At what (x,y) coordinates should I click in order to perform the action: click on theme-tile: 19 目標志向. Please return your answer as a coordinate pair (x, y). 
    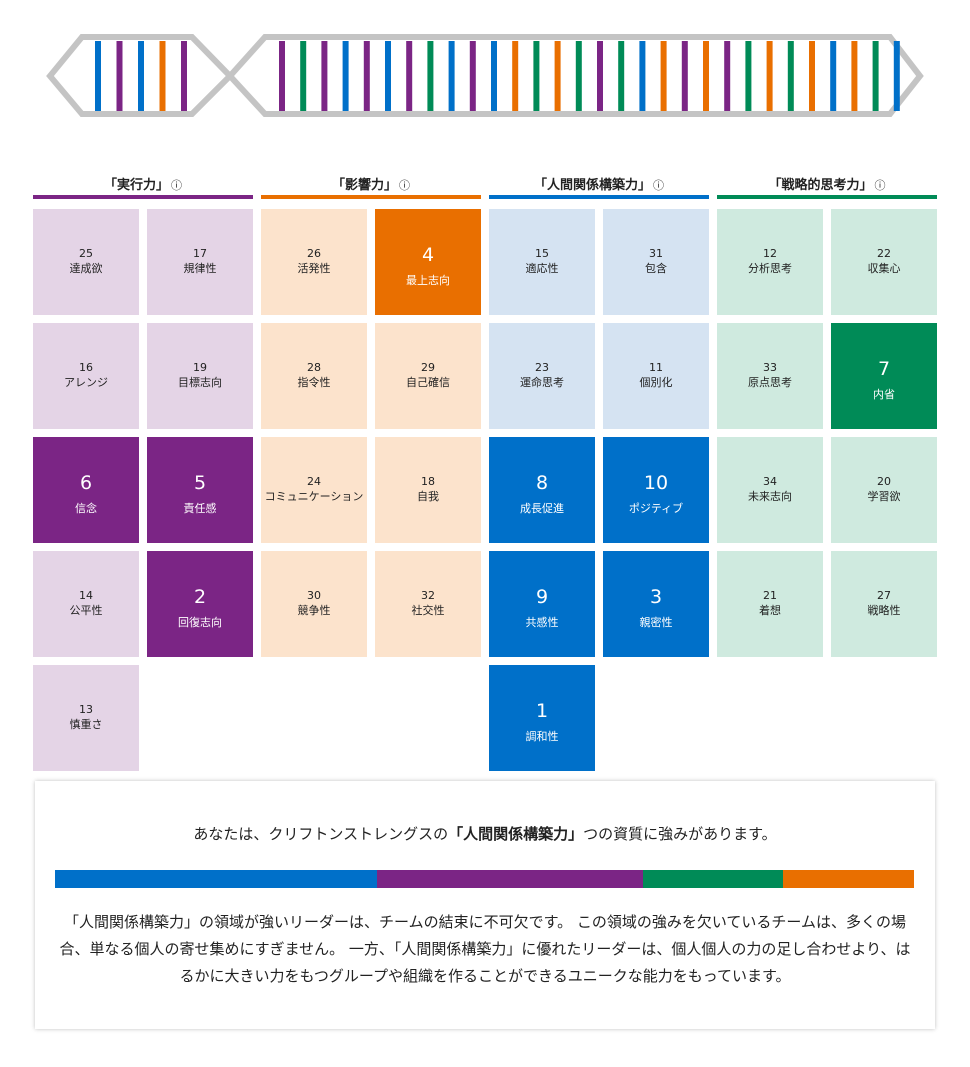
    Looking at the image, I should click on (200, 376).